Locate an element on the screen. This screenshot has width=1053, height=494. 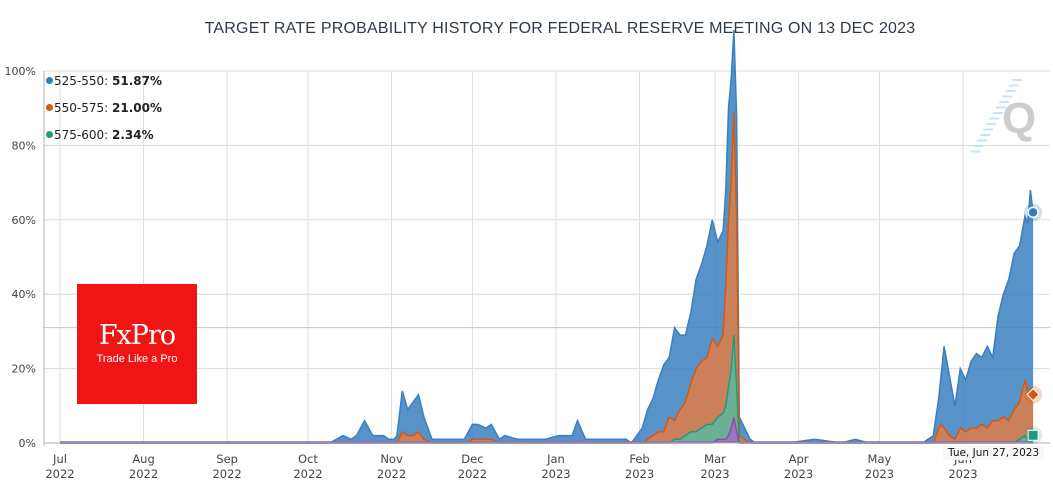
y-tick-label: 20% is located at coordinates (24, 369).